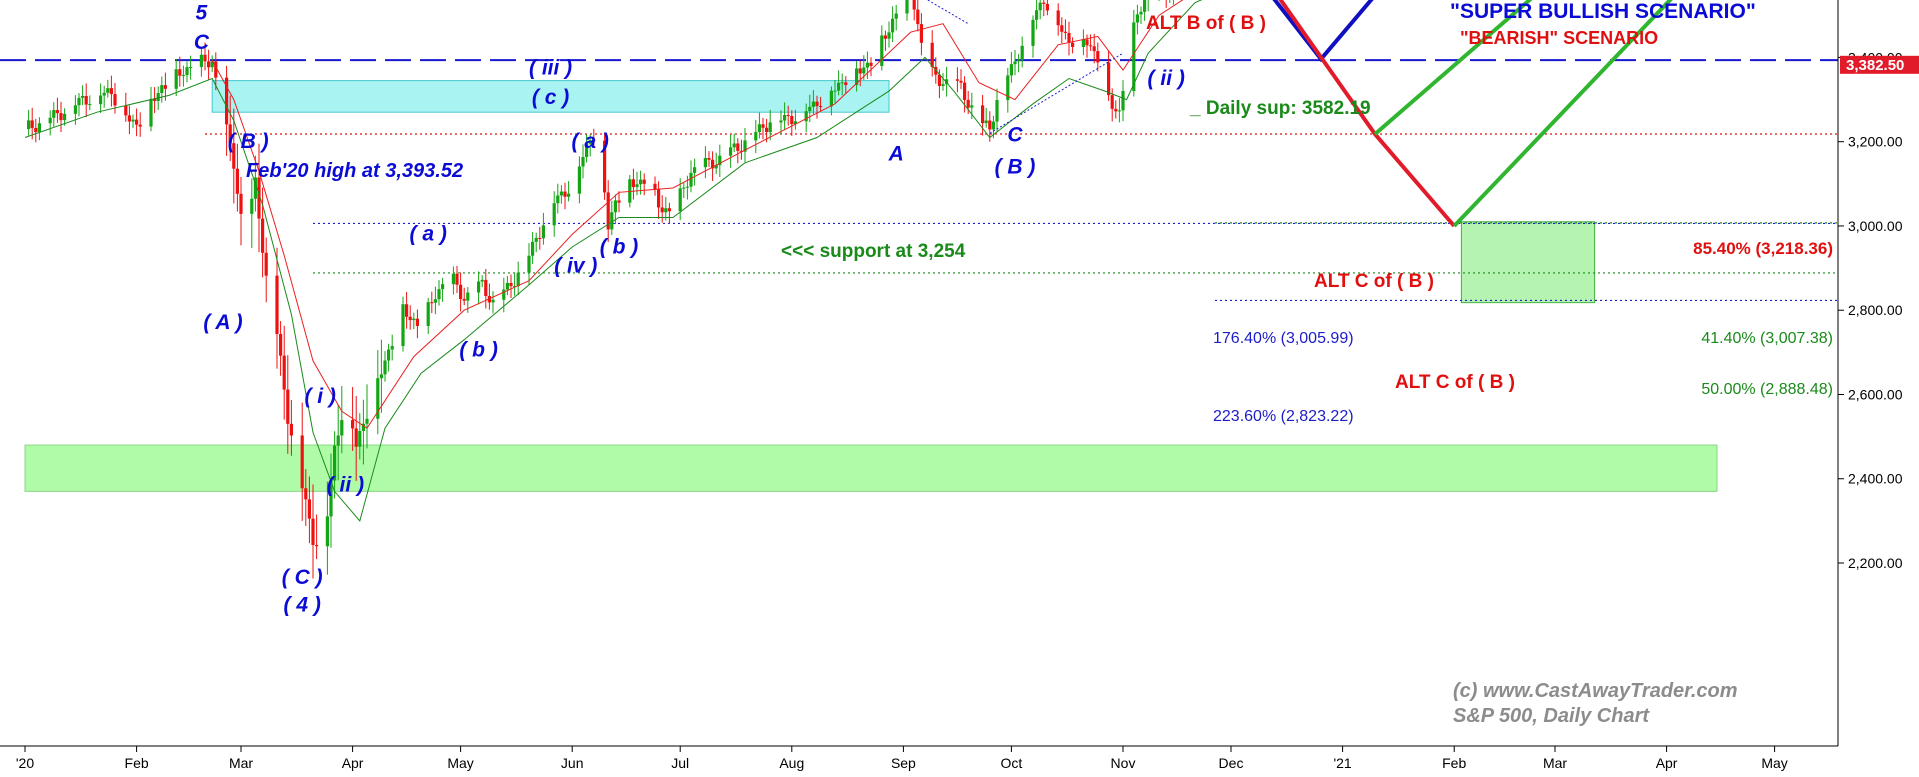 The image size is (1919, 777). What do you see at coordinates (1875, 394) in the screenshot?
I see `y-tick-label: 2,600.00` at bounding box center [1875, 394].